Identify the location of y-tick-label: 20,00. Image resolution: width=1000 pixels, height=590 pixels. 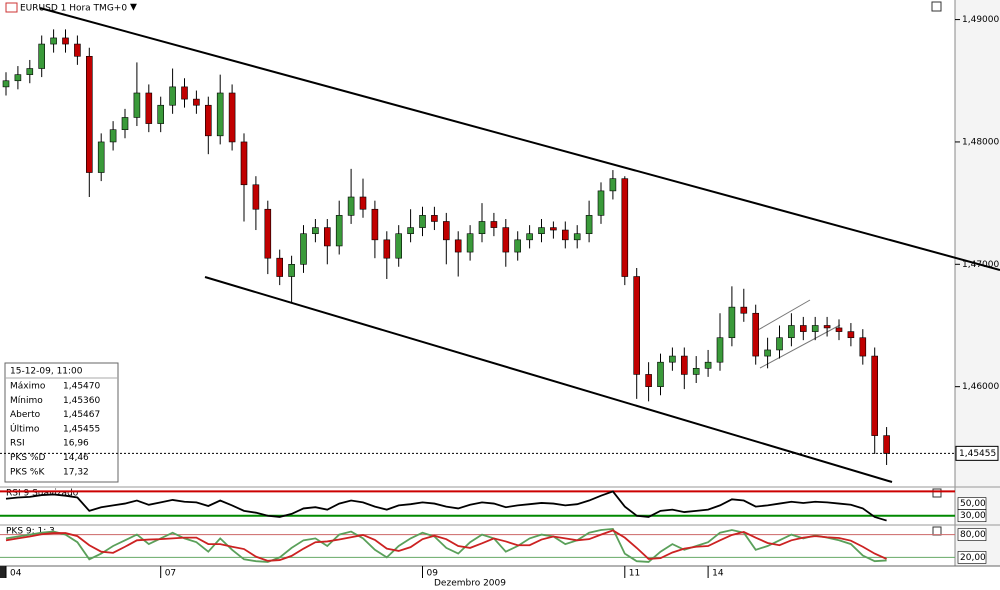
(973, 558).